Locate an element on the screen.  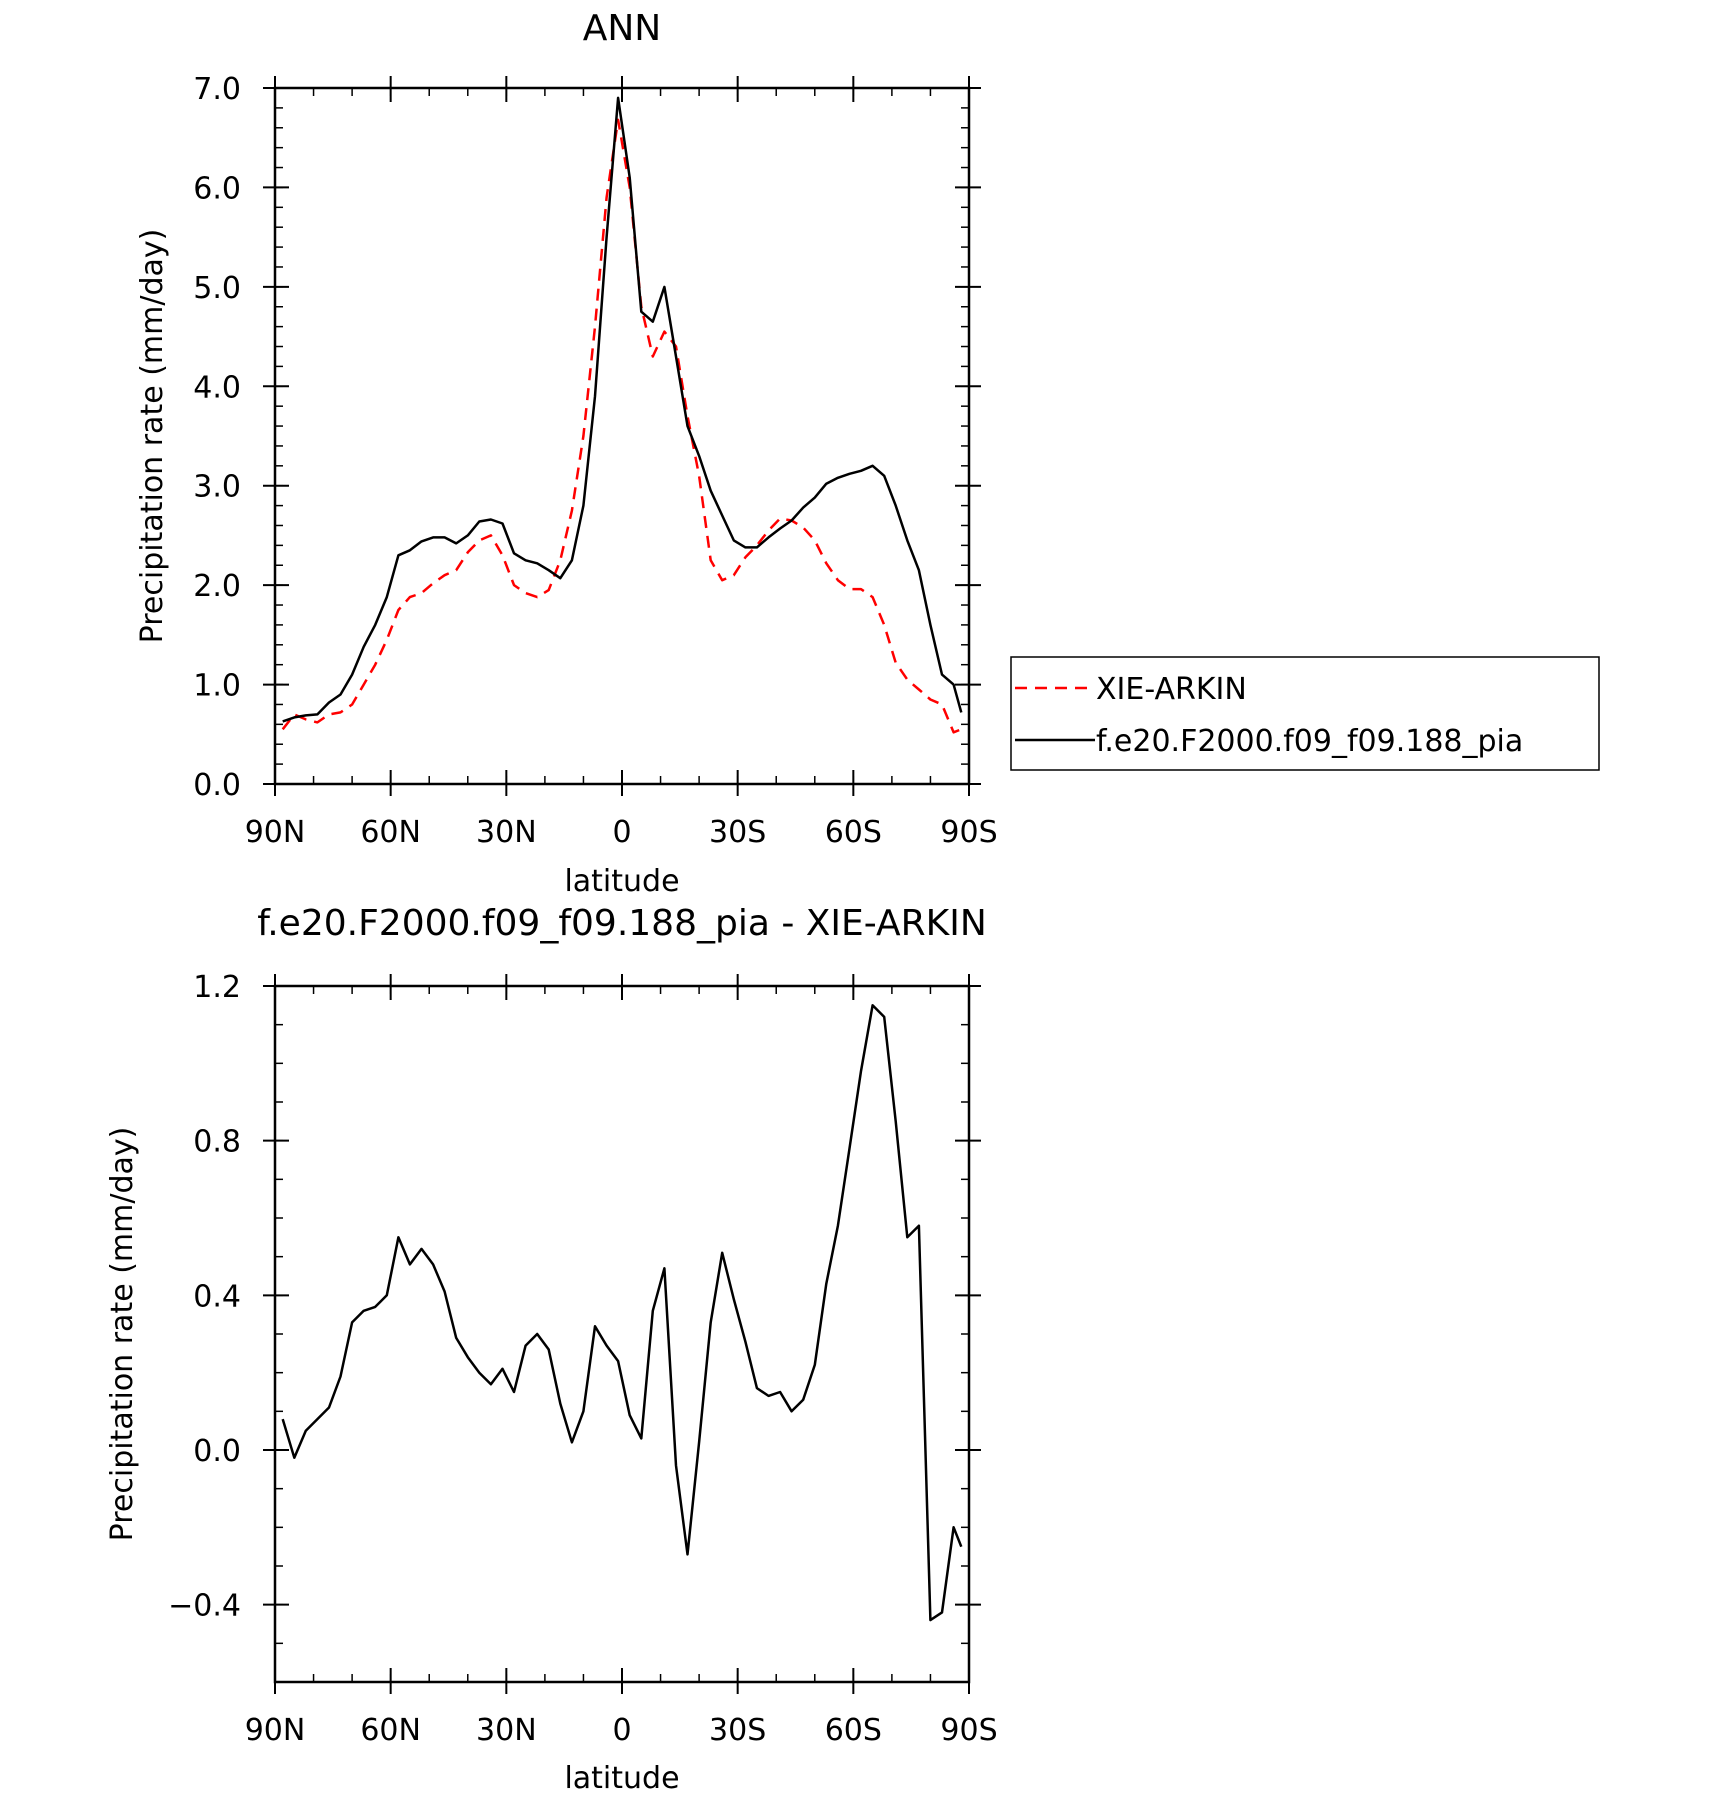
bottom-x-tick-label: 60N is located at coordinates (390, 1730).